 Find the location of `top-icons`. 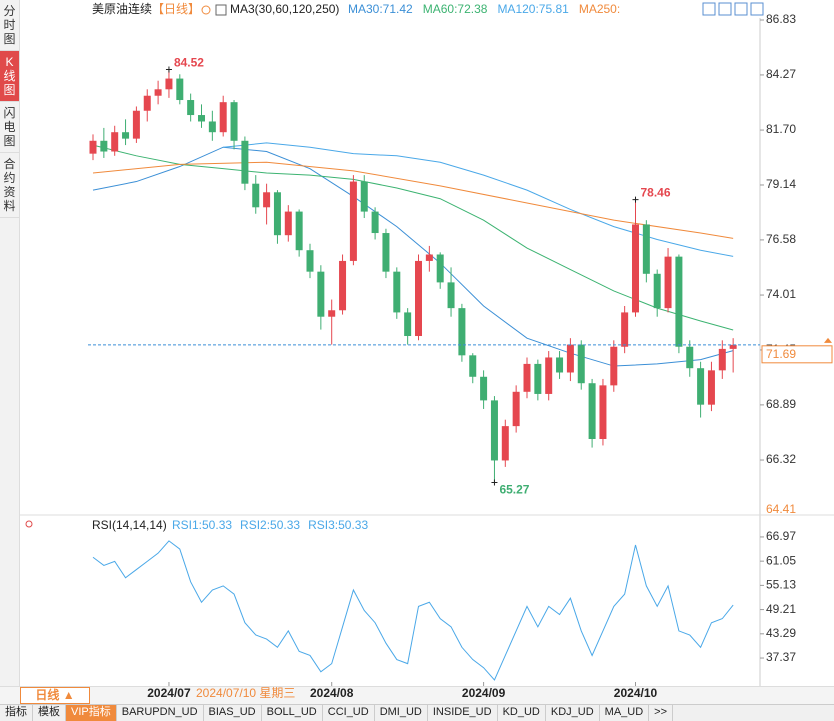

top-icons is located at coordinates (733, 9).